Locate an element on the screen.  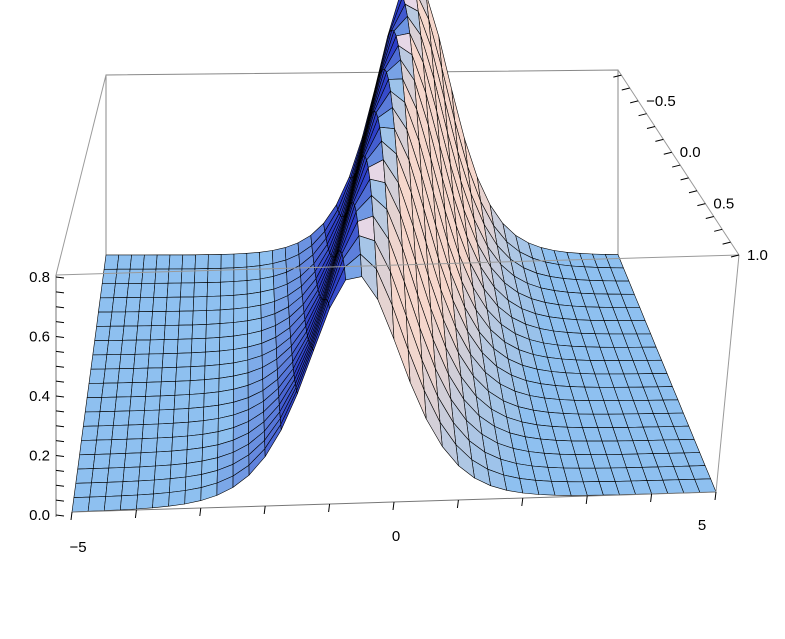
z-tick-label: 0.6 is located at coordinates (39, 337).